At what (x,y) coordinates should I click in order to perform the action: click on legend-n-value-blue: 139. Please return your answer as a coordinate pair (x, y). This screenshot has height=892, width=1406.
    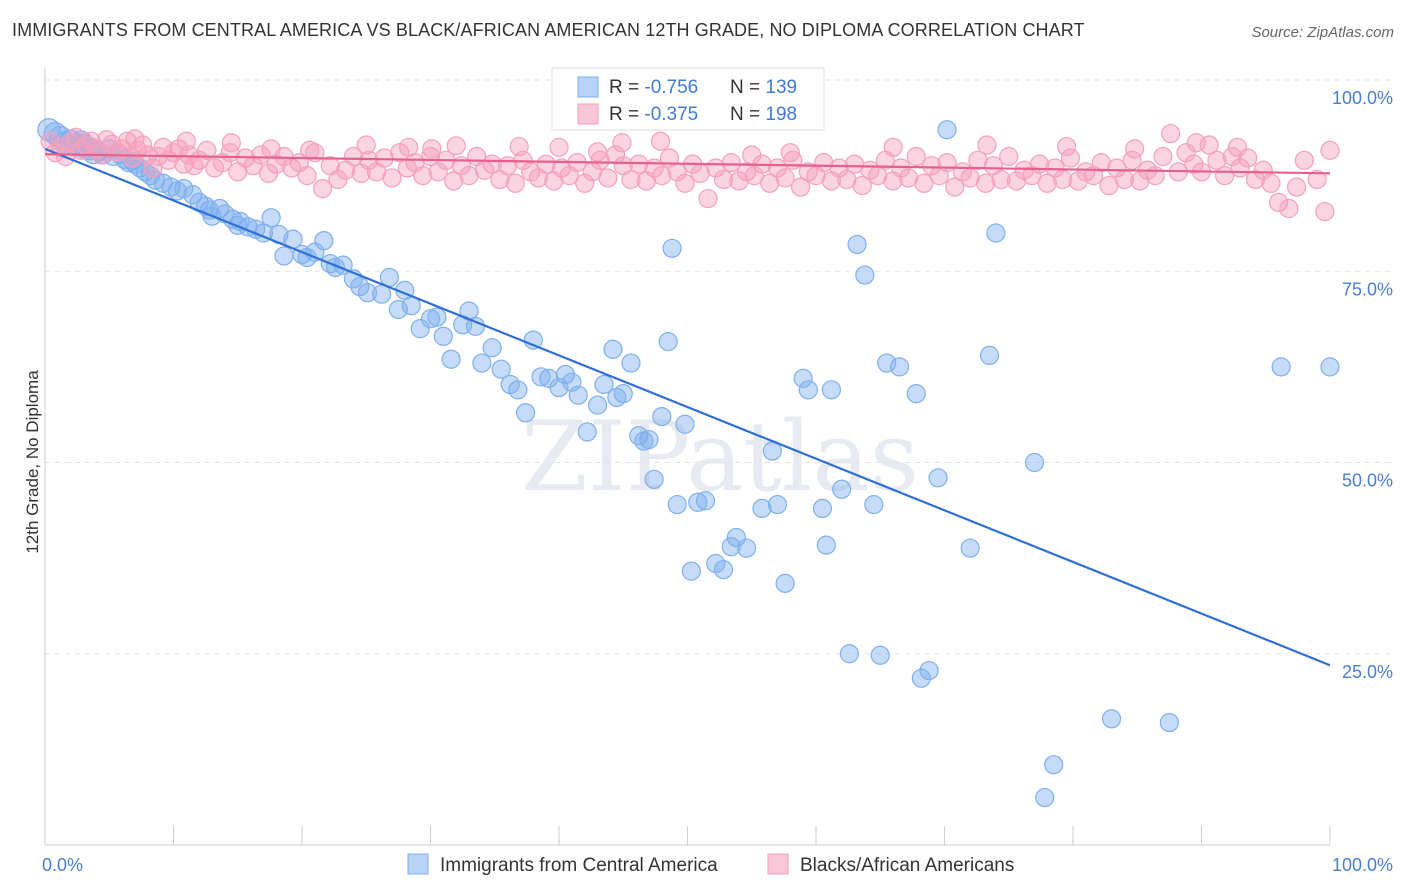
    Looking at the image, I should click on (781, 87).